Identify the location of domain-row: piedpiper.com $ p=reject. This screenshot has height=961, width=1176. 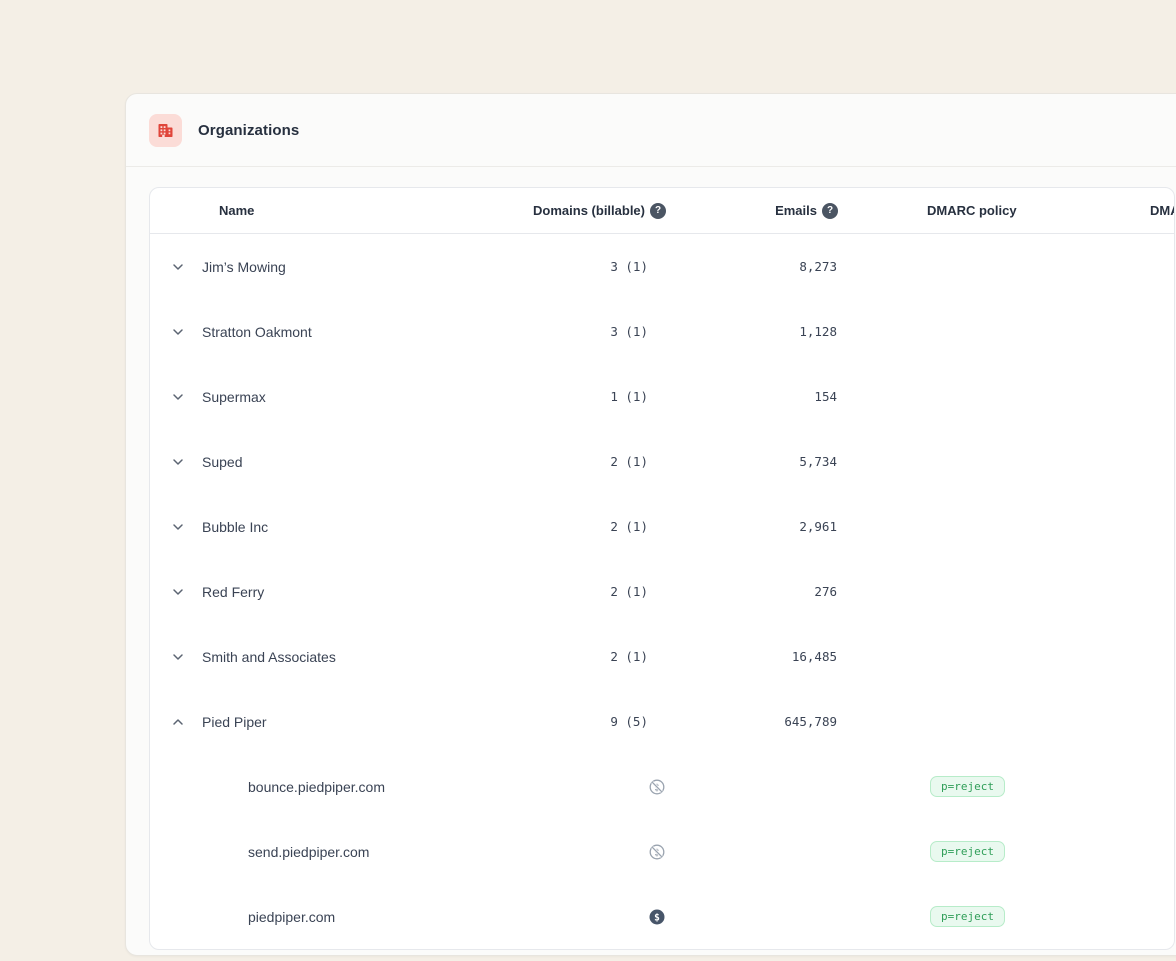
(662, 916).